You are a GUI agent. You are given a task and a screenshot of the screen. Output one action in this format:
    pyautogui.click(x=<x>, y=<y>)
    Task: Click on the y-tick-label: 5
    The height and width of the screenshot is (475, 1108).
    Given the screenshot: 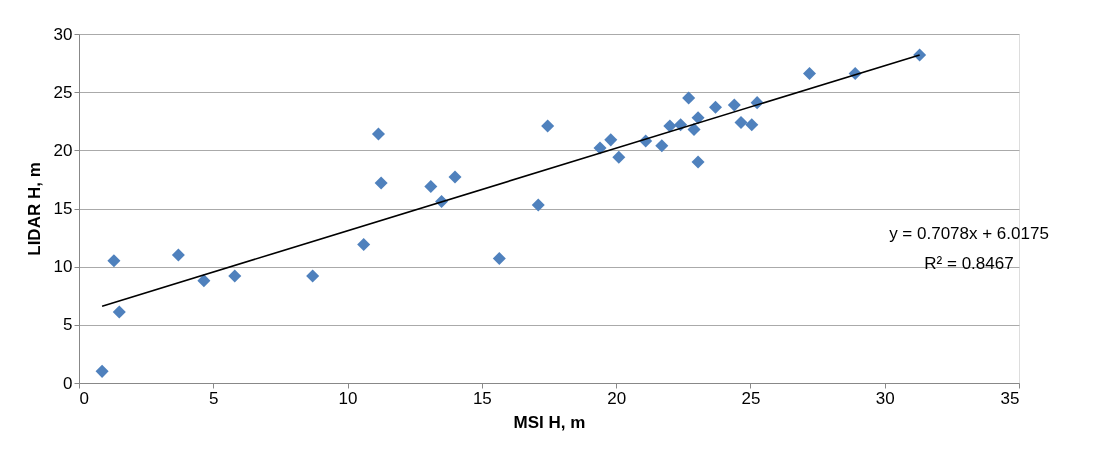 What is the action you would take?
    pyautogui.click(x=68, y=325)
    